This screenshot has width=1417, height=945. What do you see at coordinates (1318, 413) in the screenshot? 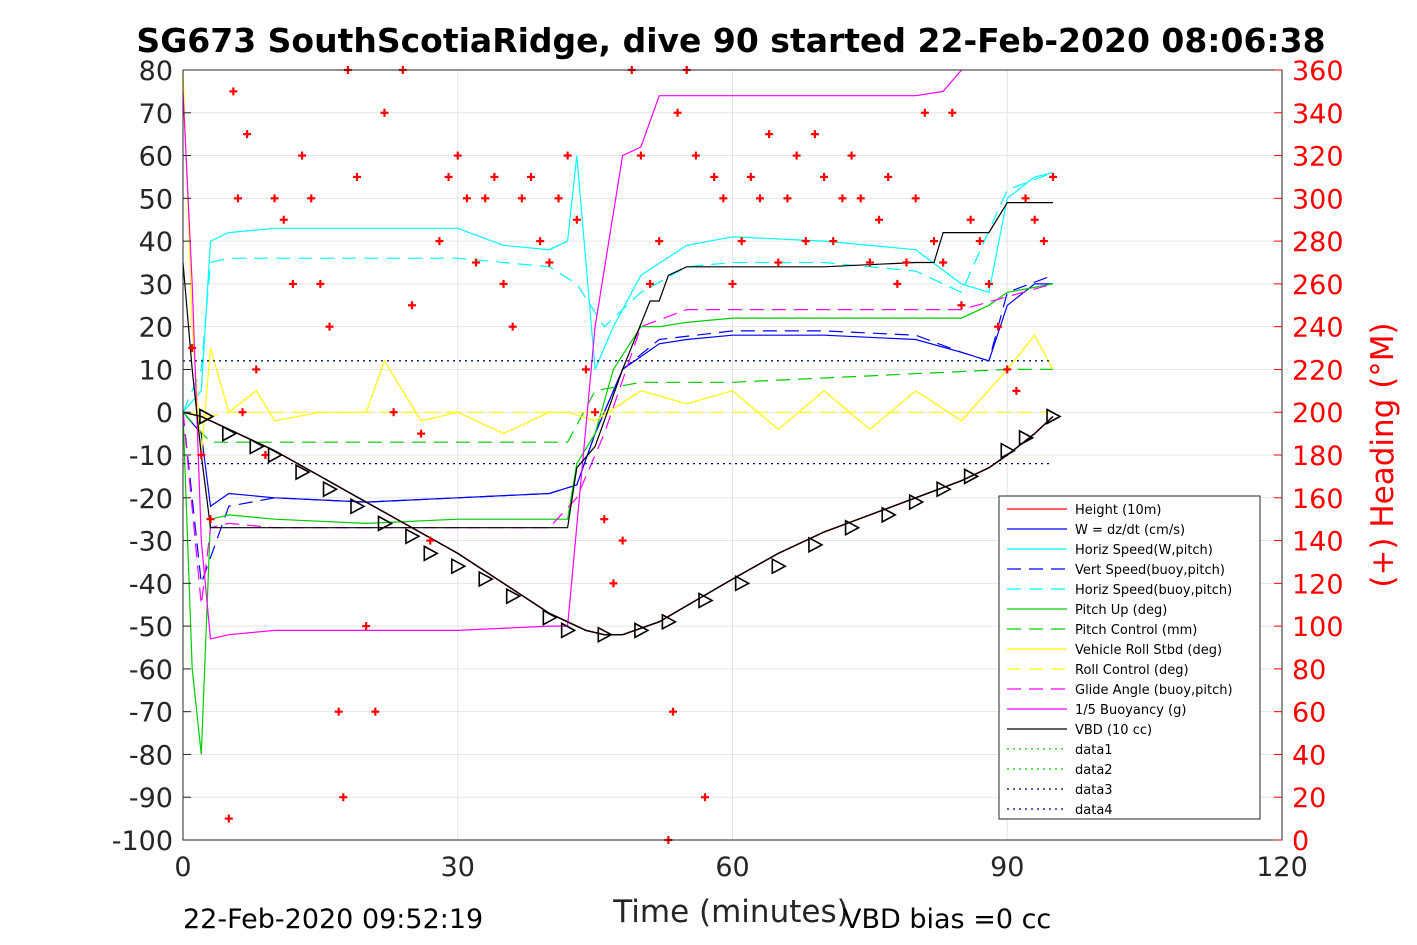
I see `y2-tick-label: 200` at bounding box center [1318, 413].